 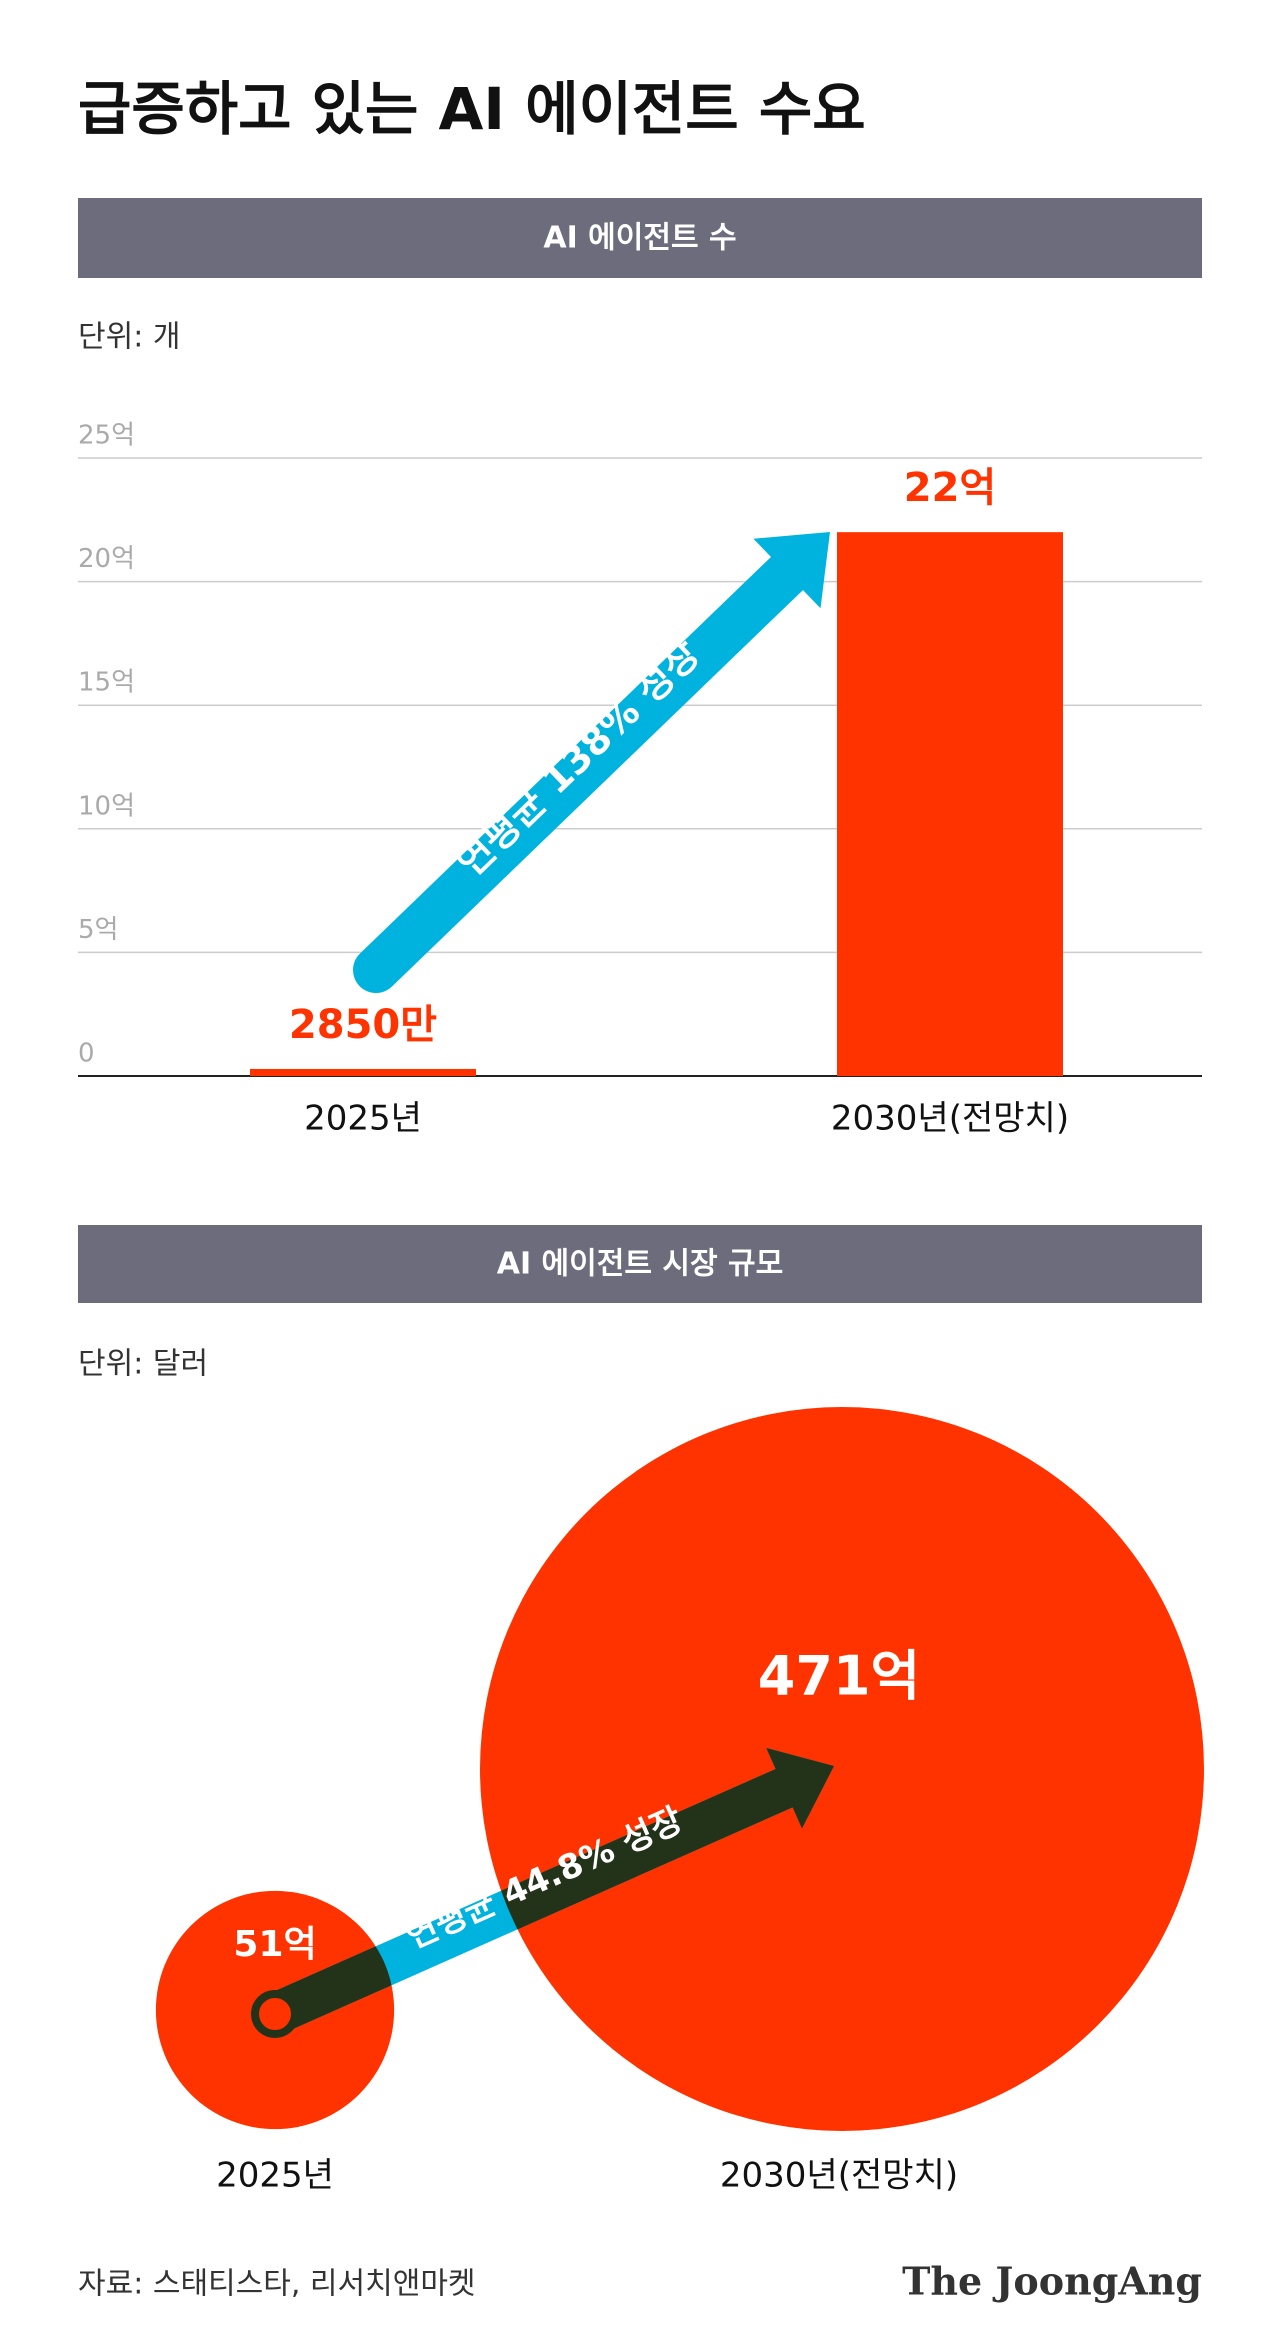 I want to click on value-label: 471억, so click(x=839, y=1676).